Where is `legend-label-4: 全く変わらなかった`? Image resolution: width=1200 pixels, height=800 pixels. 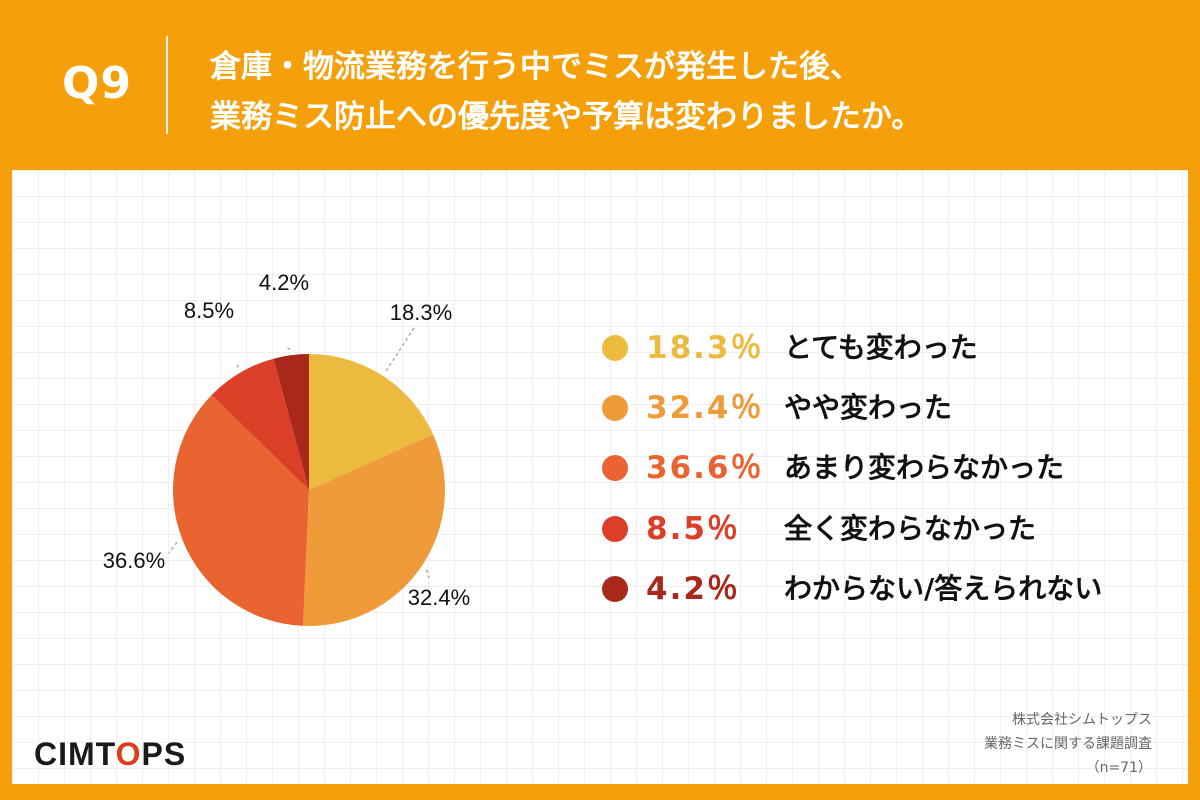
legend-label-4: 全く変わらなかった is located at coordinates (910, 528).